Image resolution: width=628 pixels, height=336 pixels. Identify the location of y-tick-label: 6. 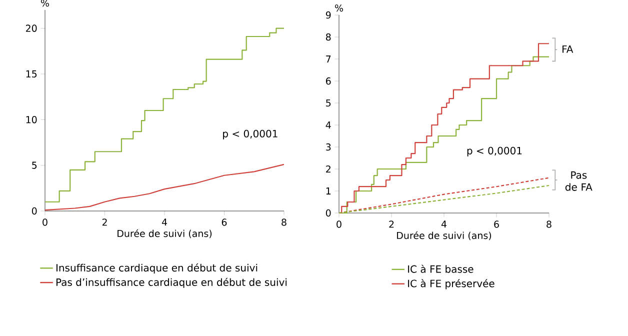
(328, 81).